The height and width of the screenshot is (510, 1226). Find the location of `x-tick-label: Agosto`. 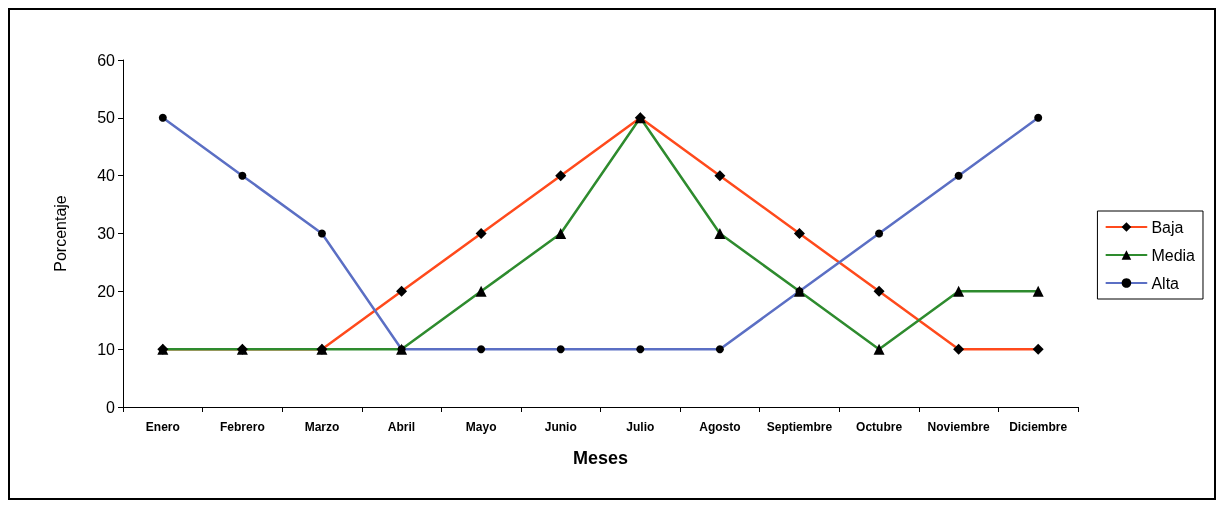

x-tick-label: Agosto is located at coordinates (720, 427).